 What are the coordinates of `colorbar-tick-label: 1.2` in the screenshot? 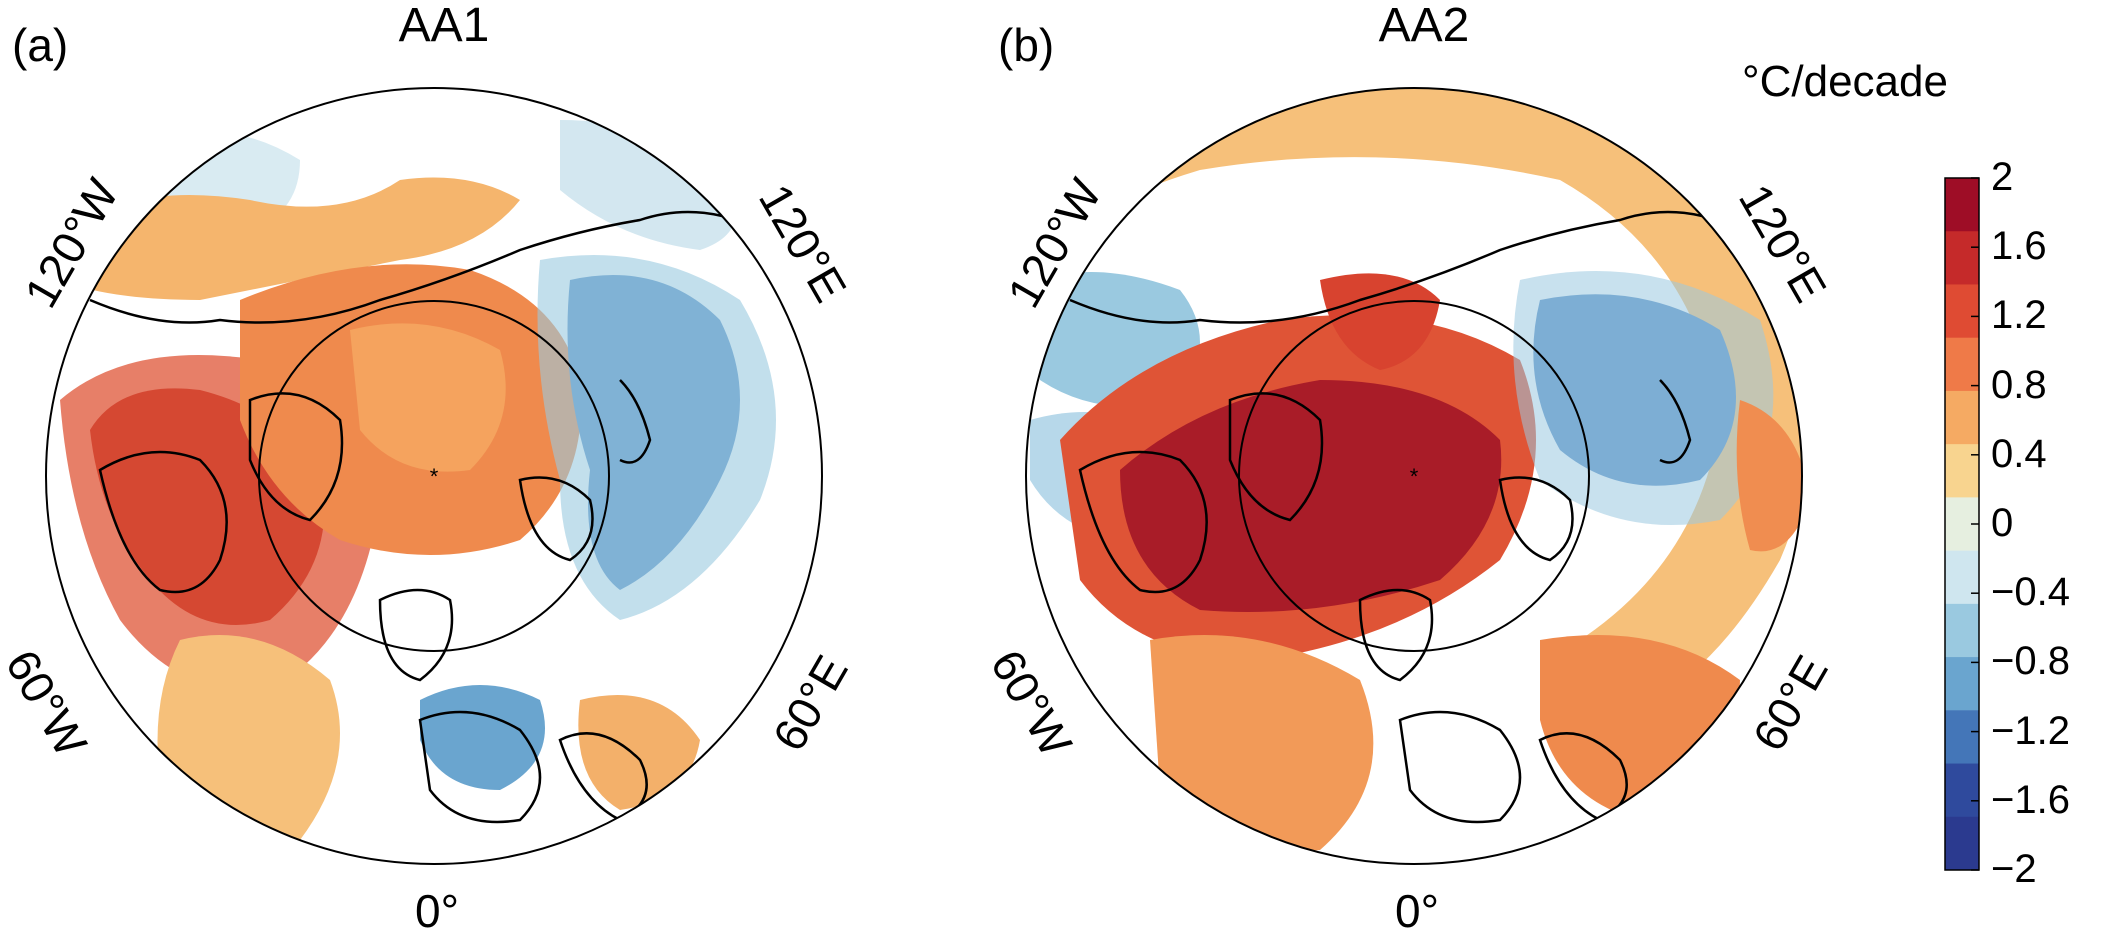 It's located at (2019, 315).